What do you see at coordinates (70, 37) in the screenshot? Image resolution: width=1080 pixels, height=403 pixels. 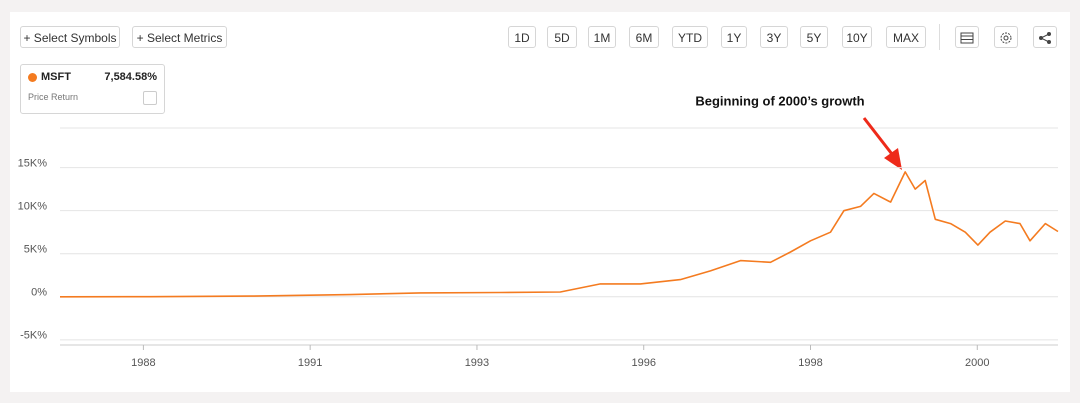 I see `select-symbols: + Select Symbols` at bounding box center [70, 37].